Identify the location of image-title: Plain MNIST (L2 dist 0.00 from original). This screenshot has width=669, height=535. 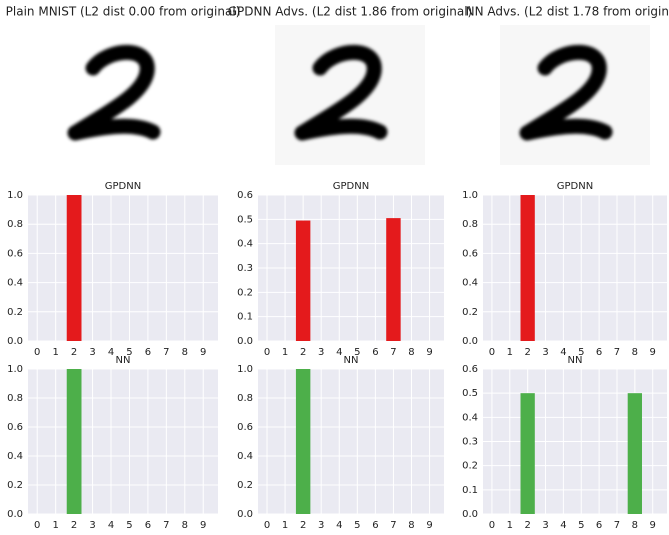
(123, 12).